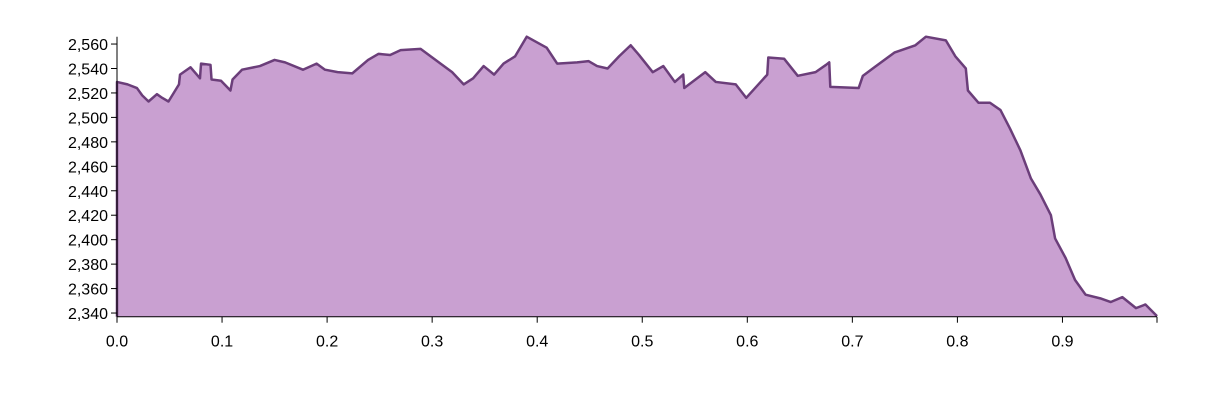  Describe the element at coordinates (537, 342) in the screenshot. I see `x-tick-label: 0.4` at that location.